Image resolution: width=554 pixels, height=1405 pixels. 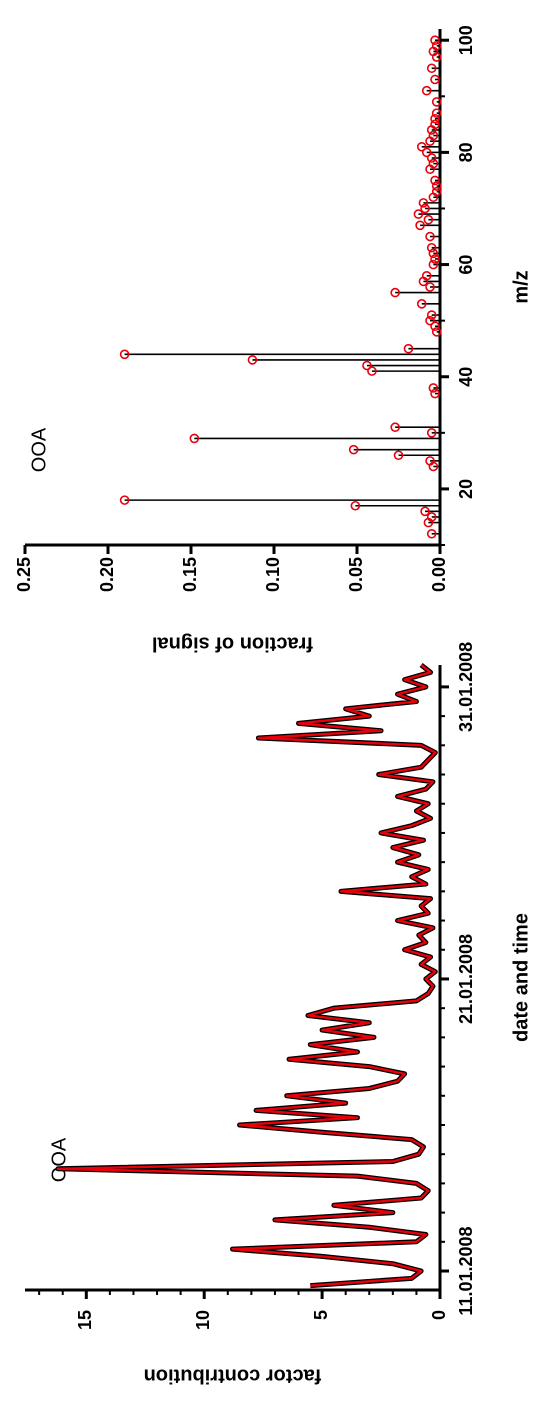 What do you see at coordinates (466, 687) in the screenshot?
I see `x-tick-label: 31.01.2008` at bounding box center [466, 687].